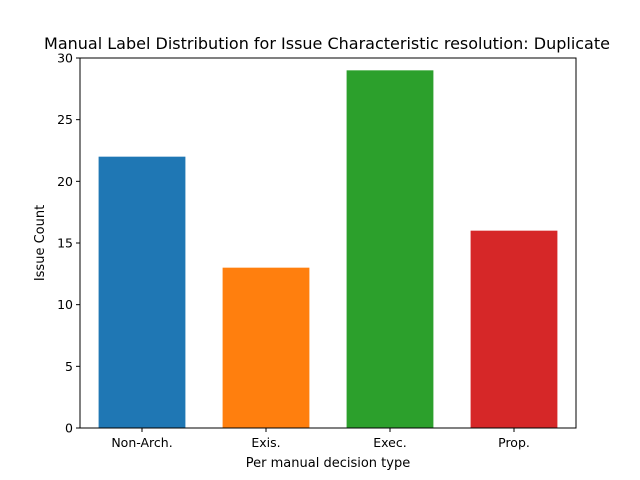  Describe the element at coordinates (69, 366) in the screenshot. I see `y-tick-label: 5` at that location.